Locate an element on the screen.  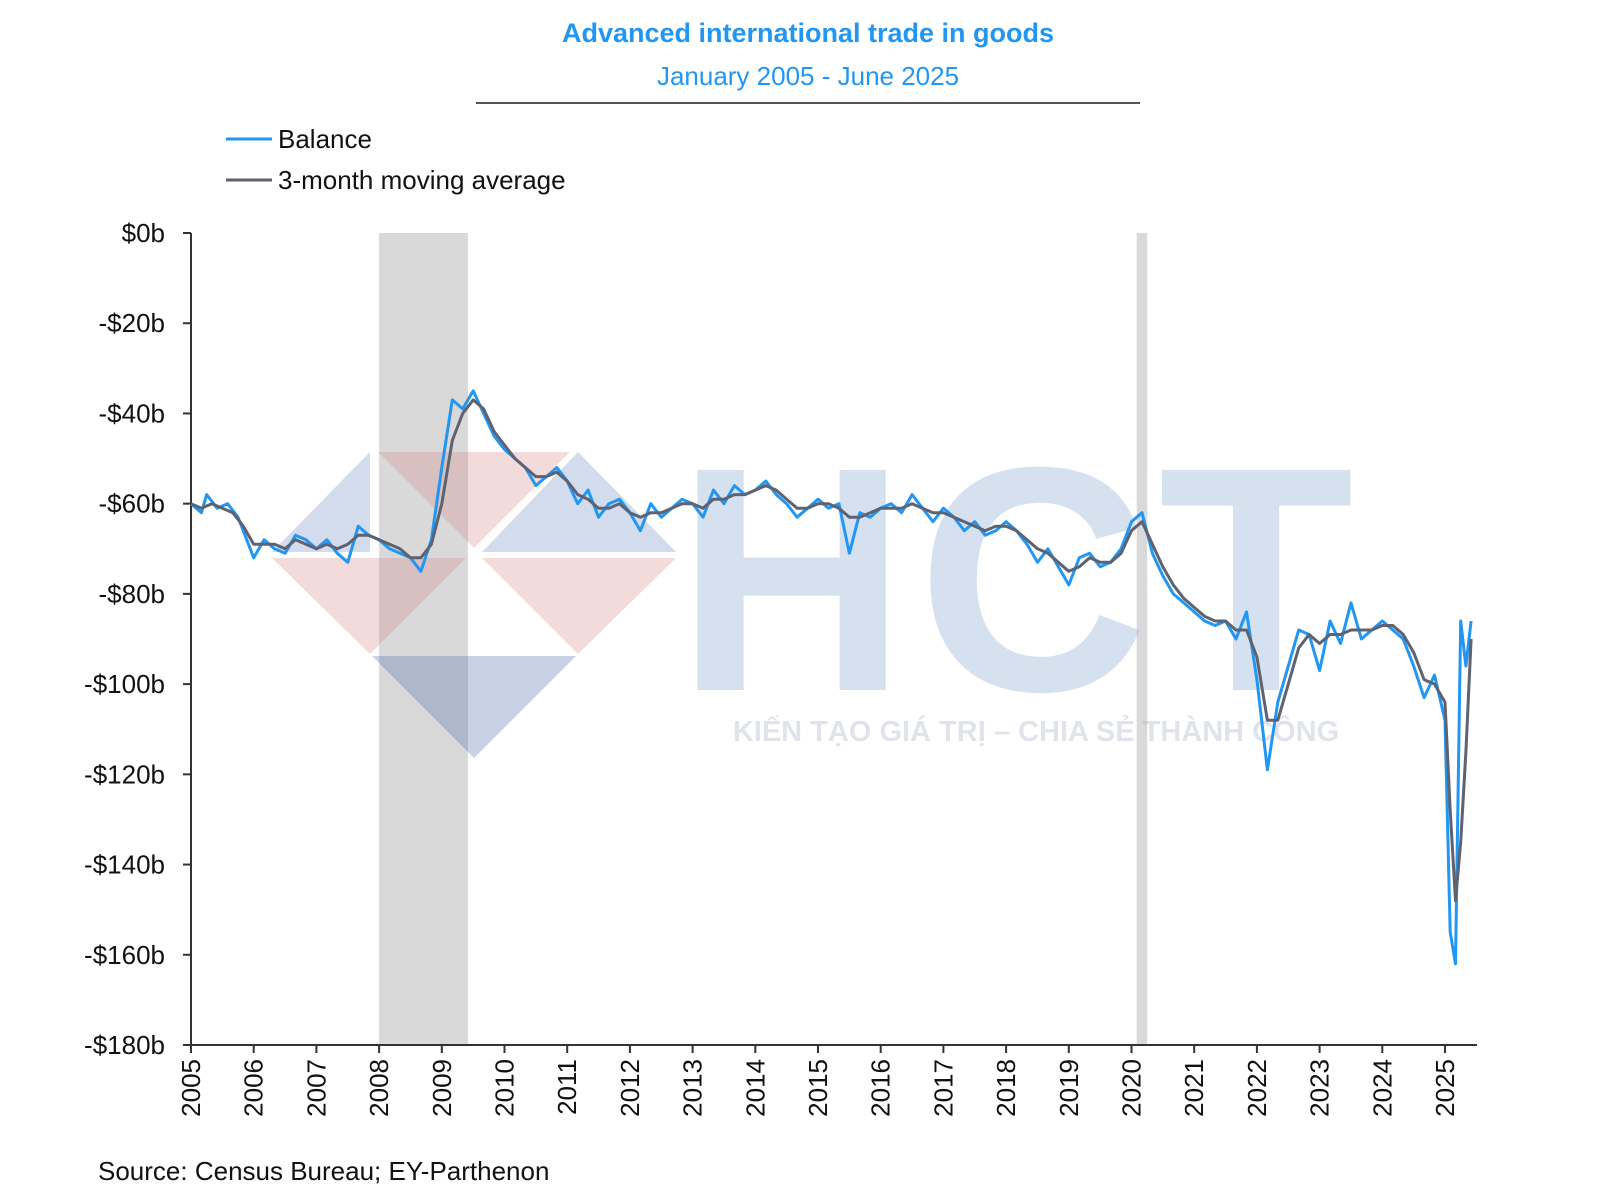
x-tick-label: 2014 is located at coordinates (755, 1088).